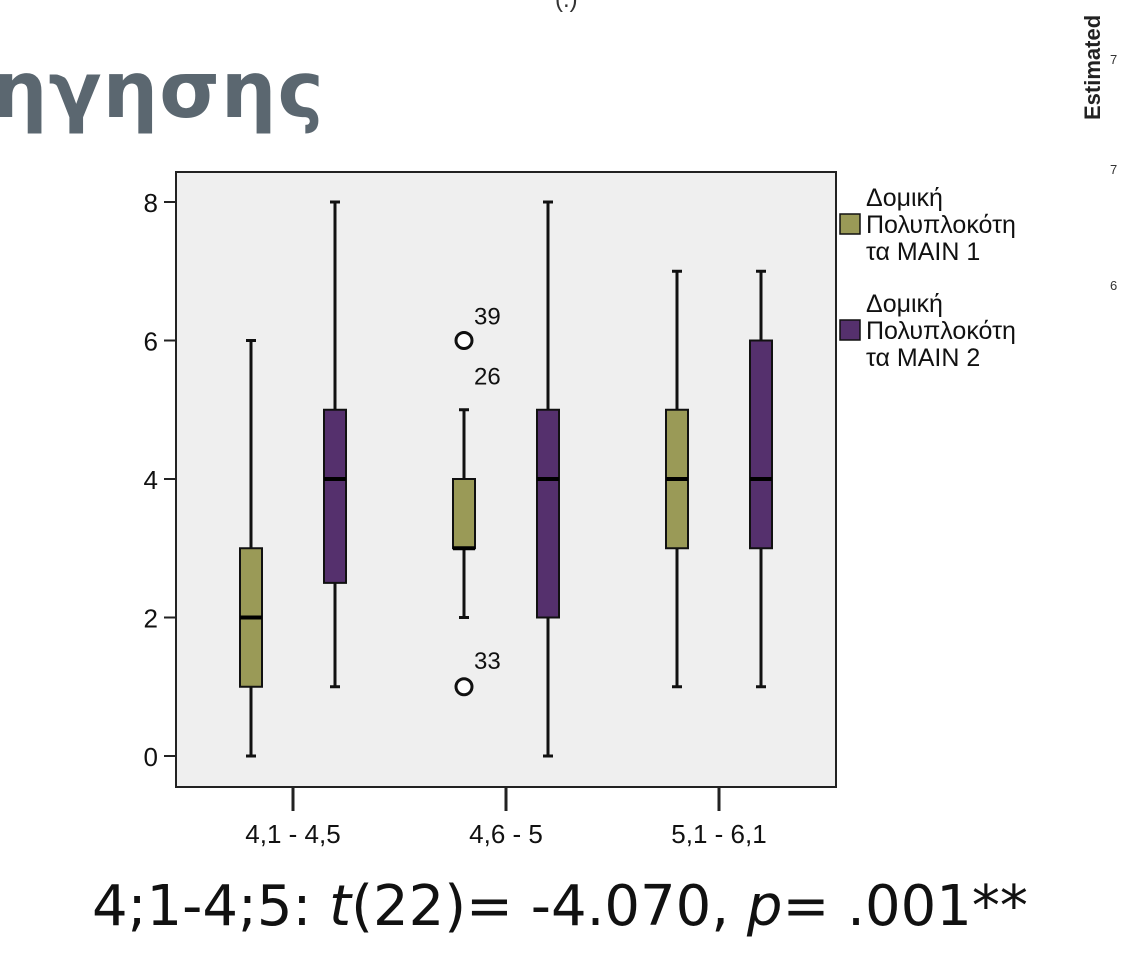 This screenshot has height=959, width=1126. What do you see at coordinates (151, 480) in the screenshot?
I see `y-tick-label: 4` at bounding box center [151, 480].